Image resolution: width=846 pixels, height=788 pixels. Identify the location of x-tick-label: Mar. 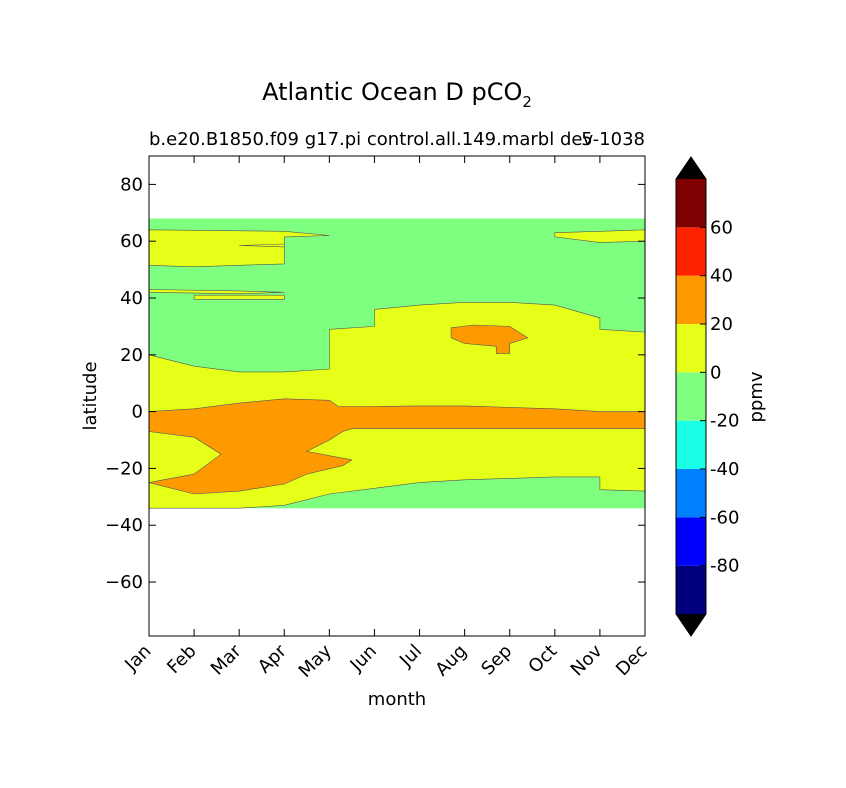
(226, 659).